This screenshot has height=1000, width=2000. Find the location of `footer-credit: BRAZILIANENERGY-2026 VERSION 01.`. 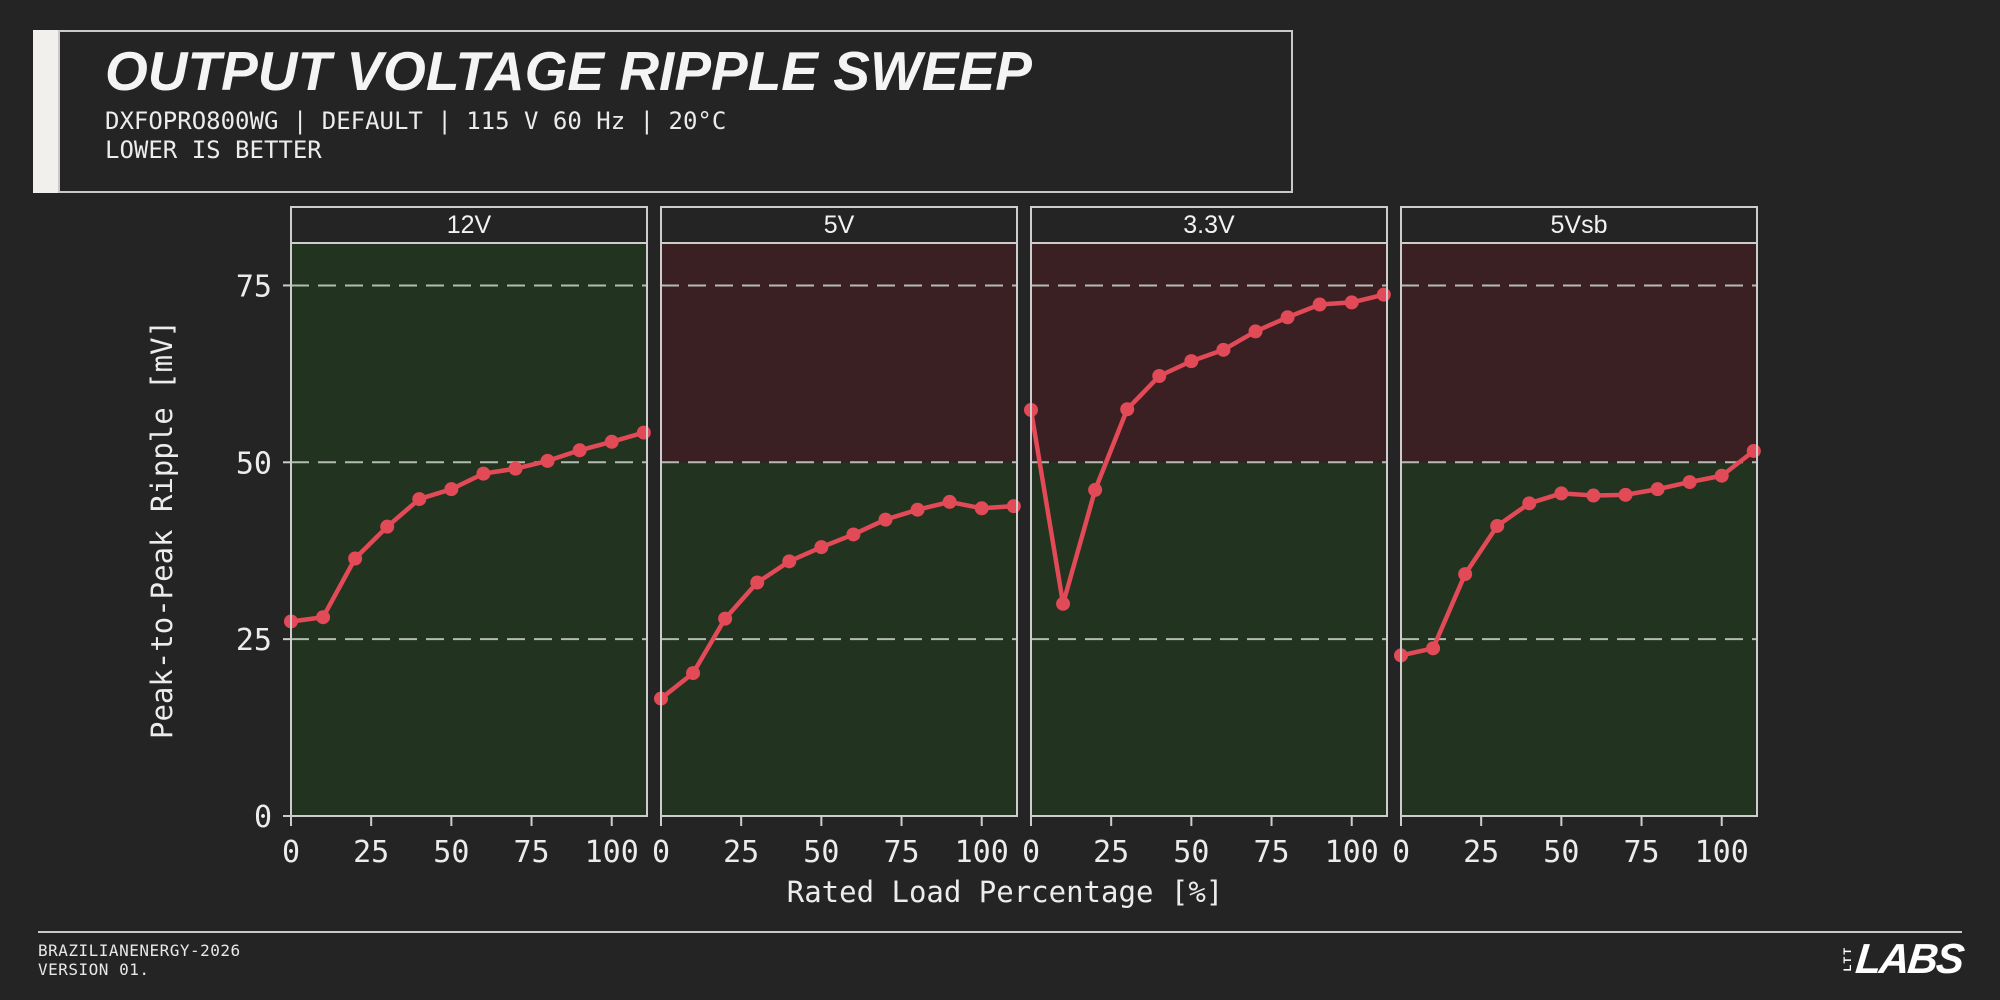

footer-credit: BRAZILIANENERGY-2026 VERSION 01. is located at coordinates (139, 960).